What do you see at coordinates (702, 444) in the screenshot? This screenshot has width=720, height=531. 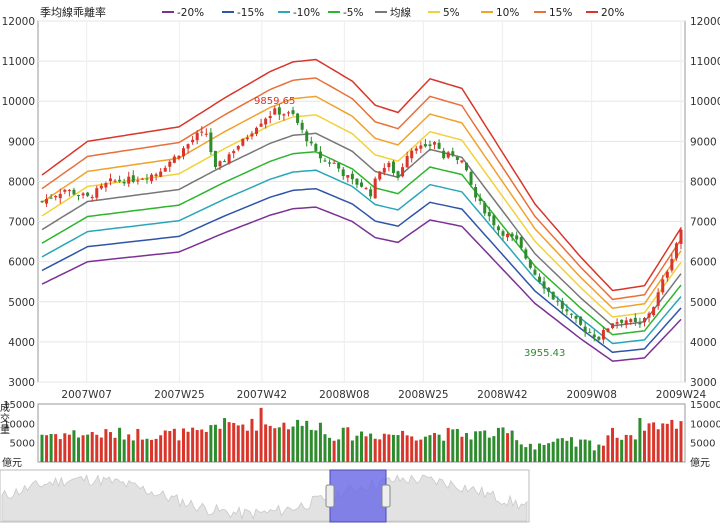 I see `volume-tick-label-right: 5000` at bounding box center [702, 444].